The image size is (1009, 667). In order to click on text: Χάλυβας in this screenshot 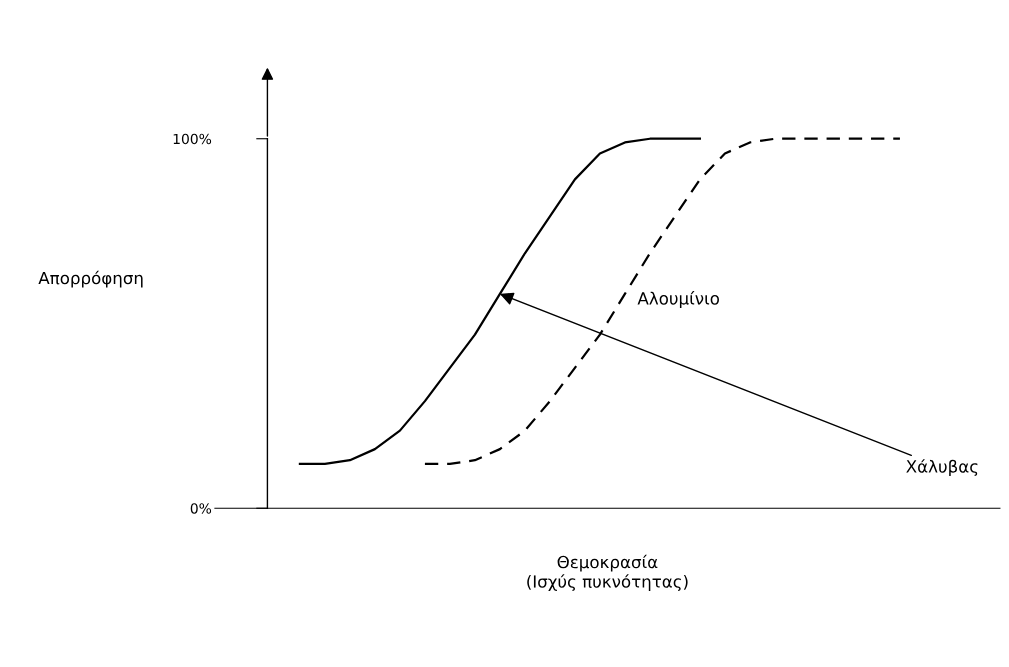, I will do `click(942, 468)`.